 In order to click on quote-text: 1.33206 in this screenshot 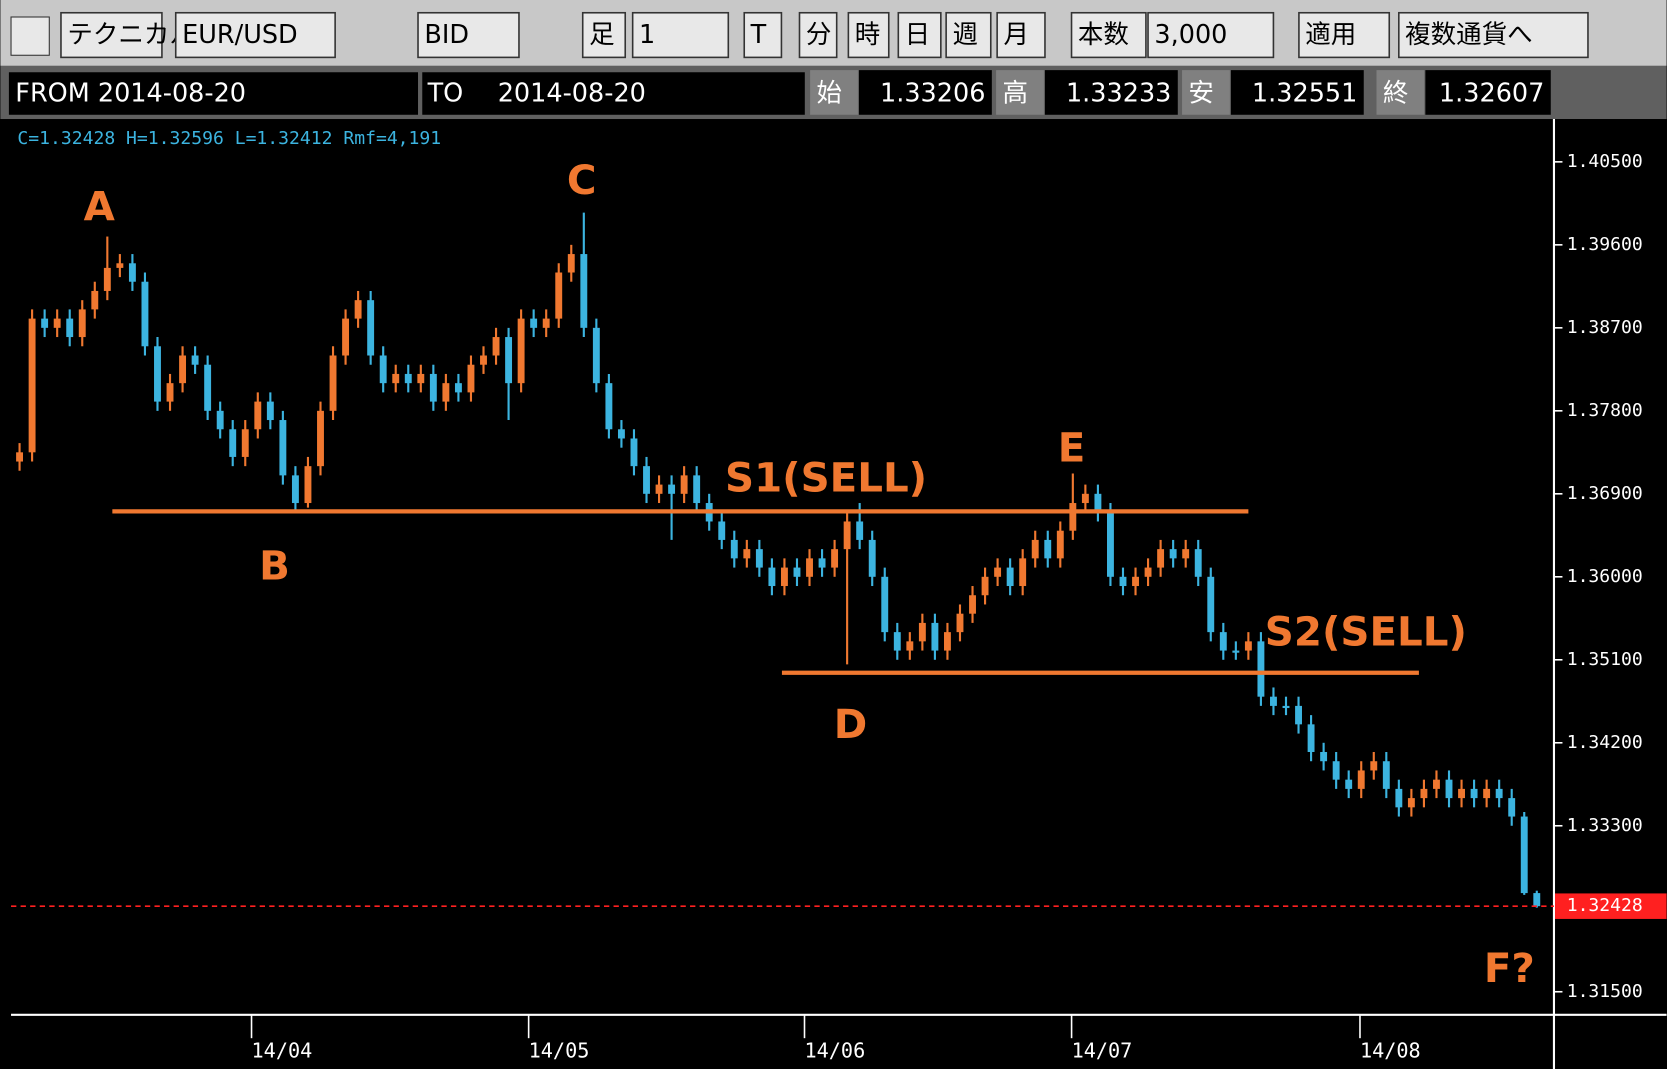, I will do `click(932, 94)`.